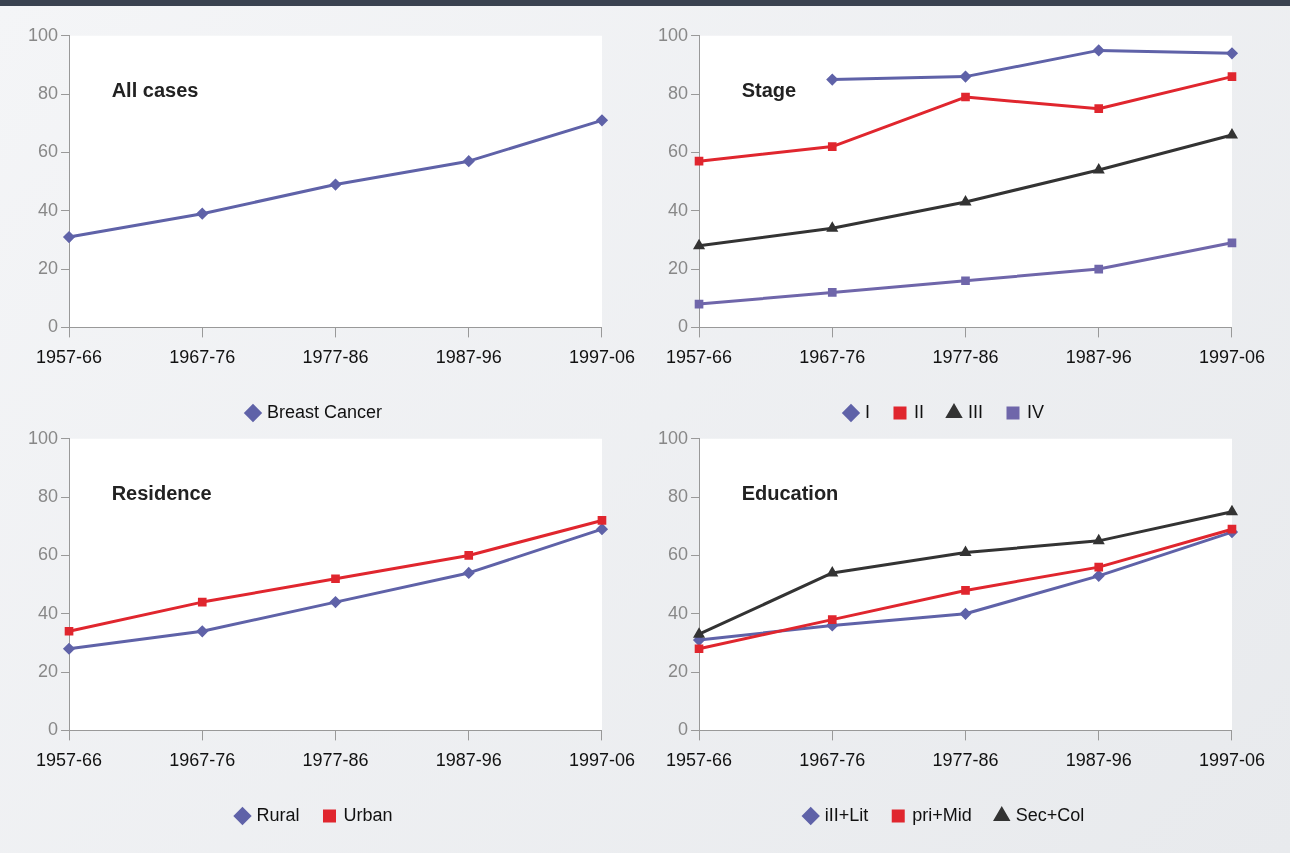  I want to click on legend-label: III, so click(976, 411).